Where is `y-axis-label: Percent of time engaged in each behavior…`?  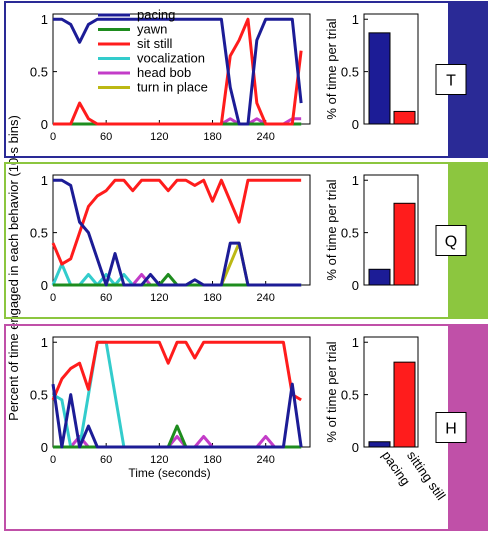 y-axis-label: Percent of time engaged in each behavior… is located at coordinates (13, 268).